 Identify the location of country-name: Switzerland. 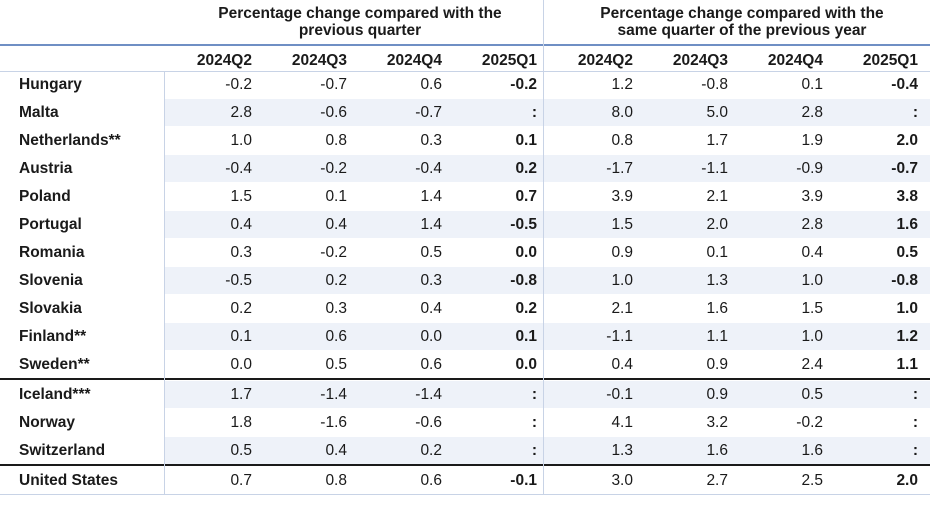
(62, 450).